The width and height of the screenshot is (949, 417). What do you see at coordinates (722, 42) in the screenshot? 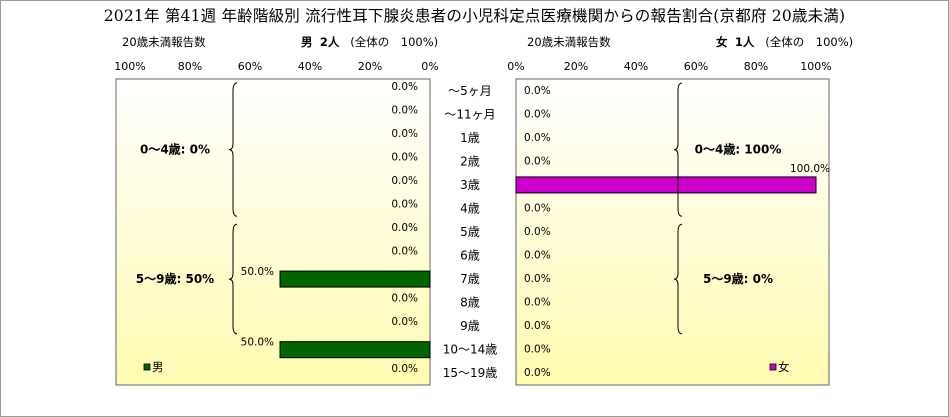
I see `right-sex: 女` at bounding box center [722, 42].